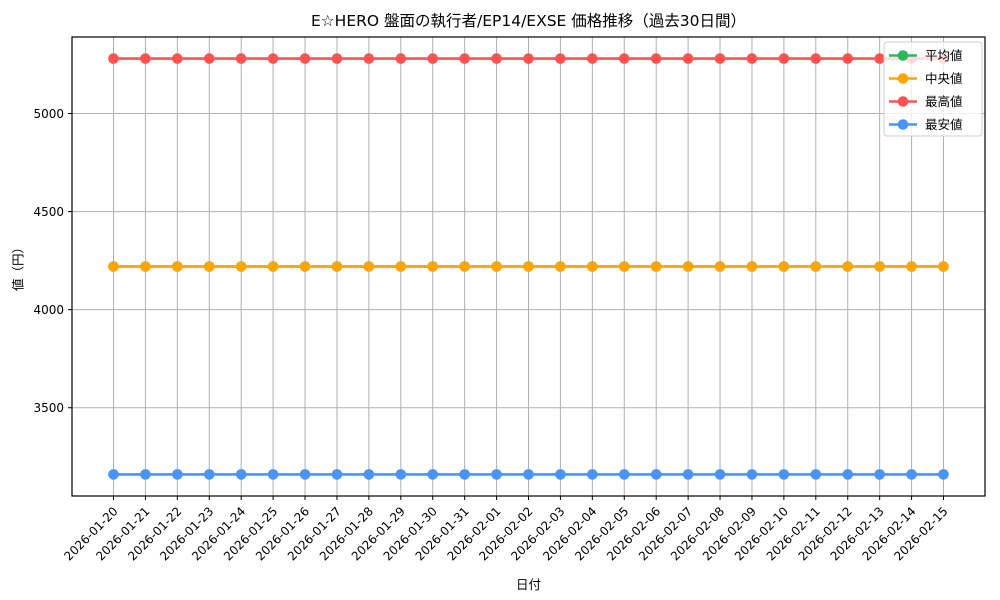 The width and height of the screenshot is (1000, 600). Describe the element at coordinates (48, 408) in the screenshot. I see `y-tick-label: 3500` at that location.